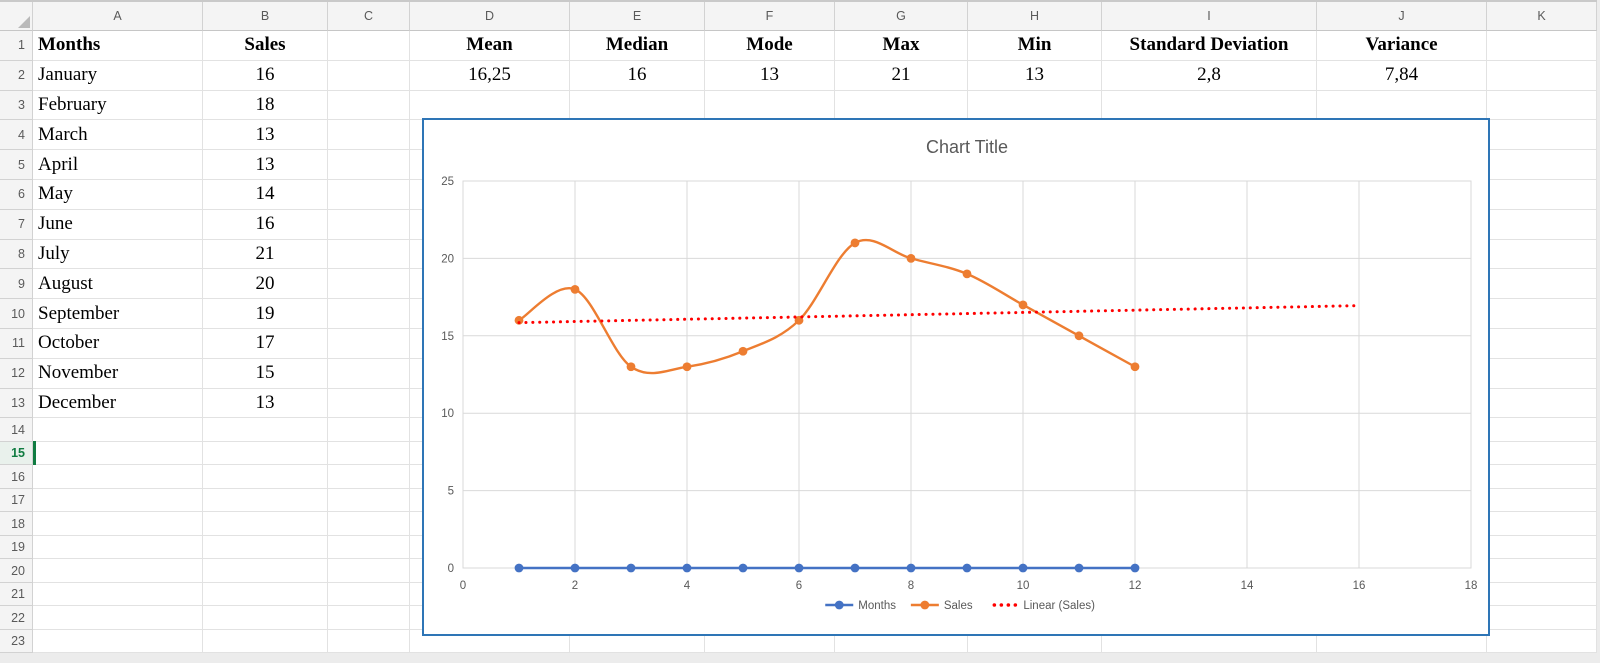  What do you see at coordinates (265, 524) in the screenshot?
I see `cell-B18` at bounding box center [265, 524].